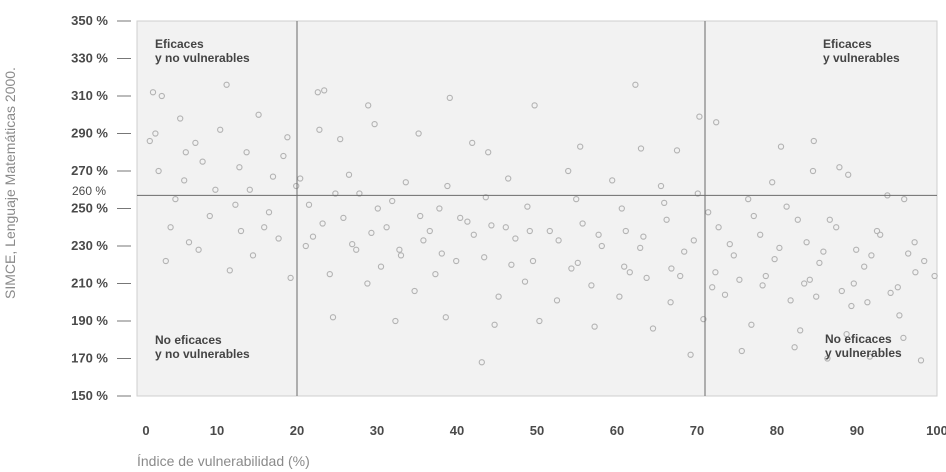 Image resolution: width=946 pixels, height=472 pixels. I want to click on quadrant-label-top-right: Eficaces, so click(847, 44).